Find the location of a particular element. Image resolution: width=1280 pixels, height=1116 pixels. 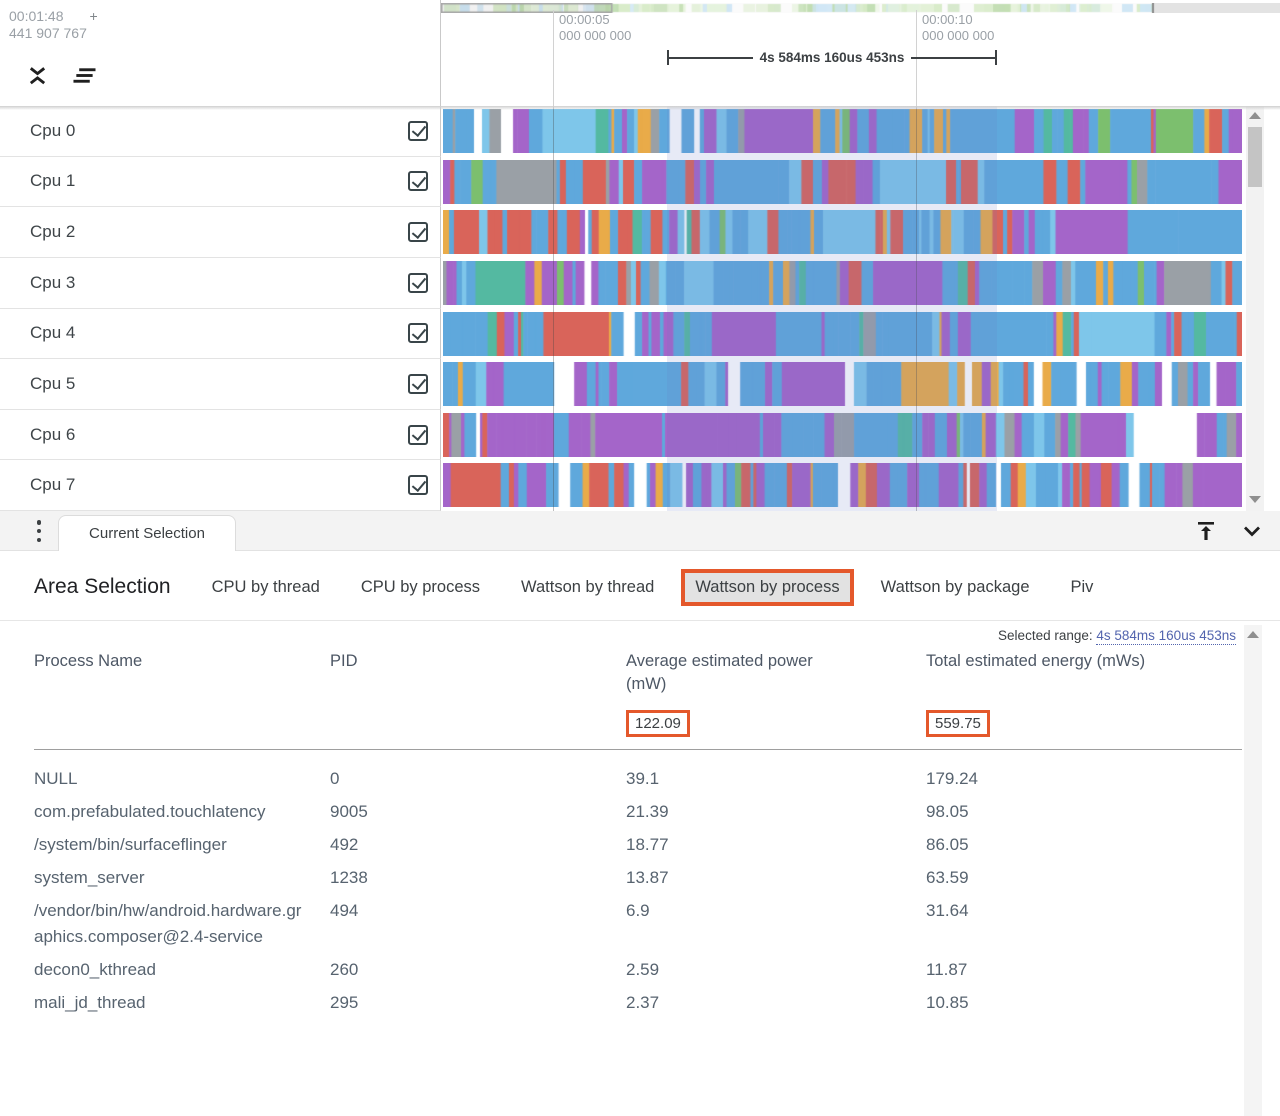

ruler-tick-label: 00:00:05 000 000 000 is located at coordinates (595, 27).